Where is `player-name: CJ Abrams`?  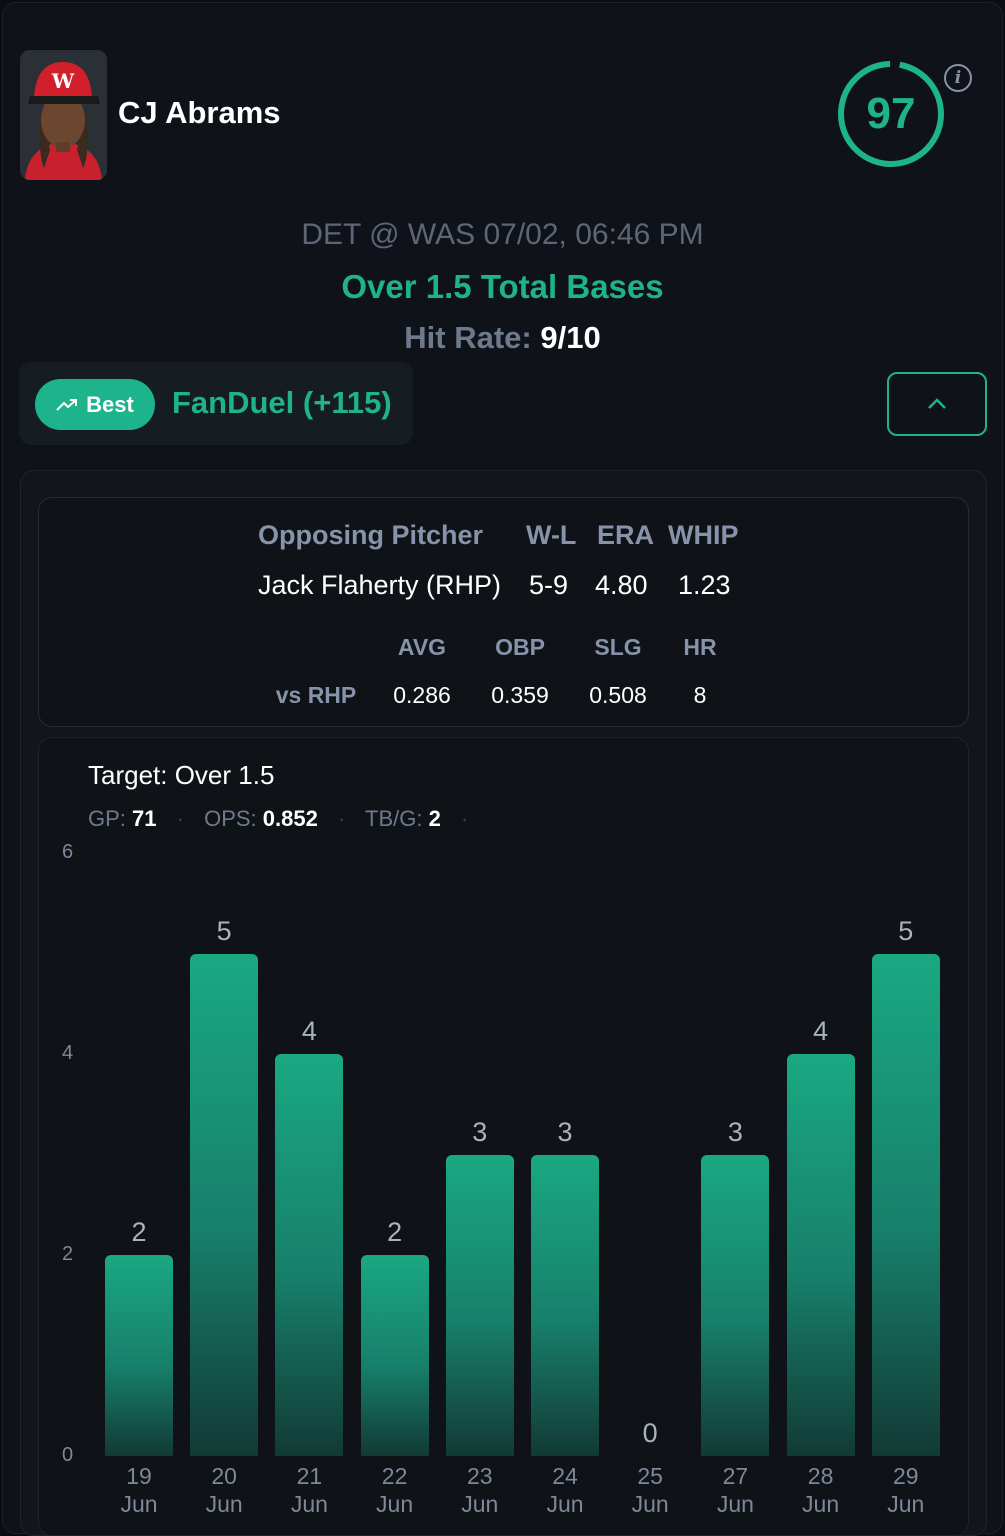 player-name: CJ Abrams is located at coordinates (199, 112).